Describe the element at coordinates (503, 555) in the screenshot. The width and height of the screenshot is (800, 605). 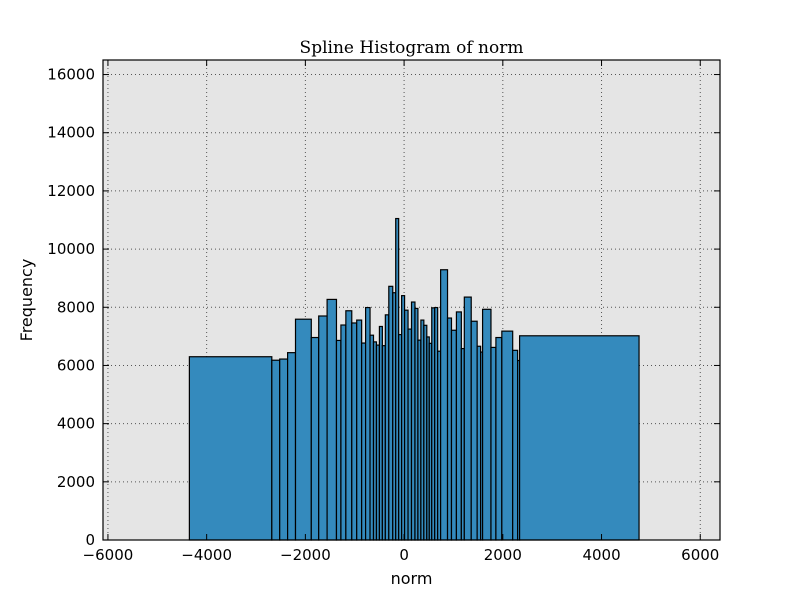
I see `x-tick-label: 2000` at that location.